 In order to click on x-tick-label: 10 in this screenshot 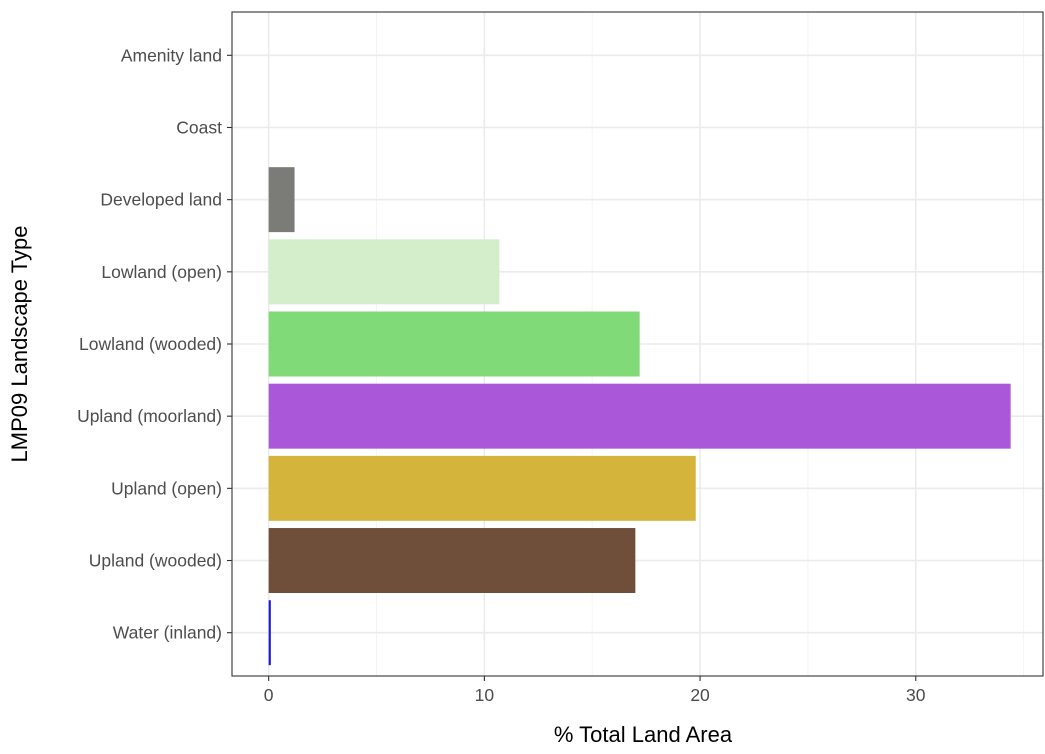, I will do `click(485, 695)`.